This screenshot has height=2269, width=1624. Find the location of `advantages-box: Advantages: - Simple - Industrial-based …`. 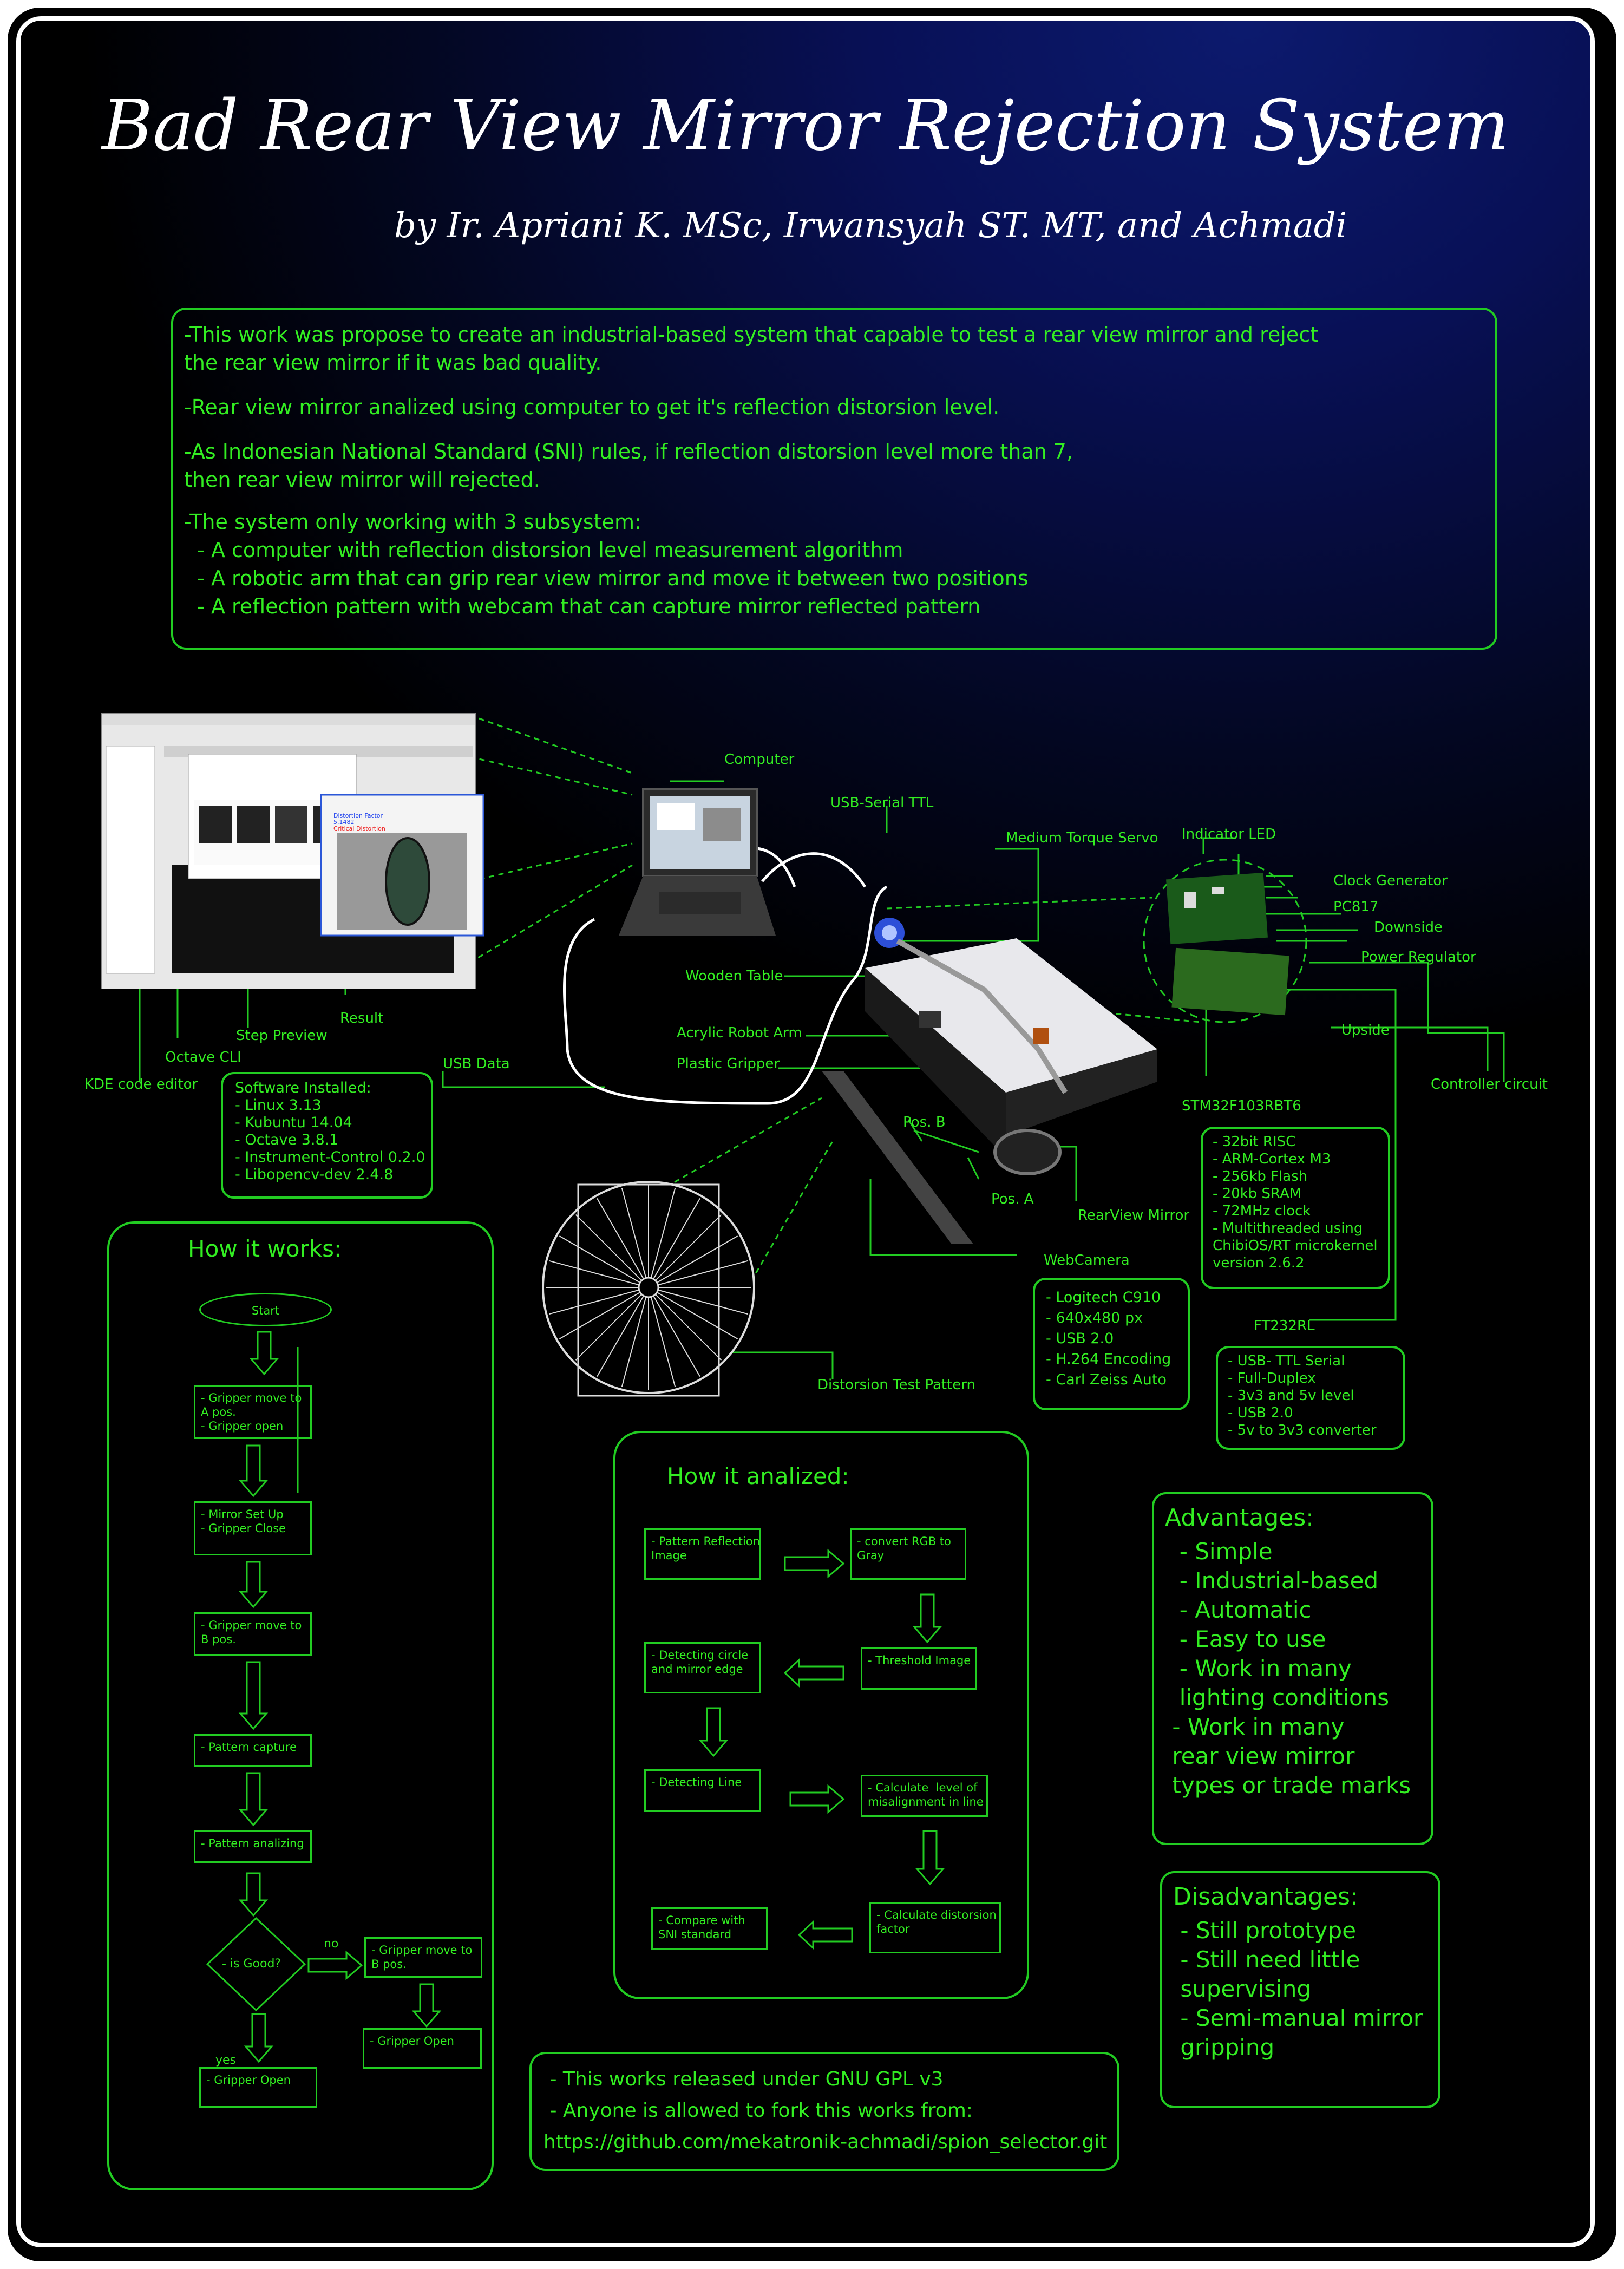

advantages-box: Advantages: - Simple - Industrial-based … is located at coordinates (1292, 1668).